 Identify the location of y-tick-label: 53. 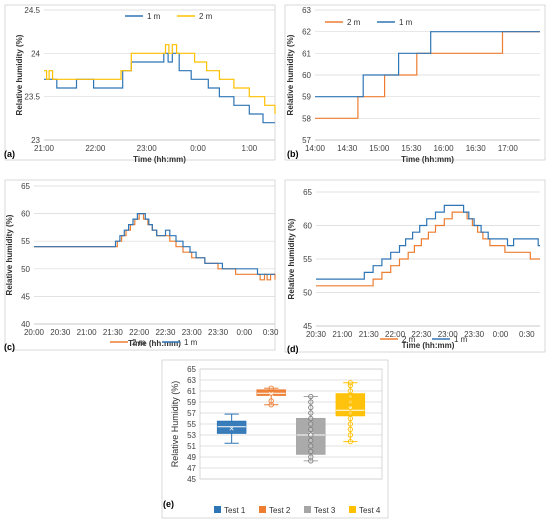
(191, 435).